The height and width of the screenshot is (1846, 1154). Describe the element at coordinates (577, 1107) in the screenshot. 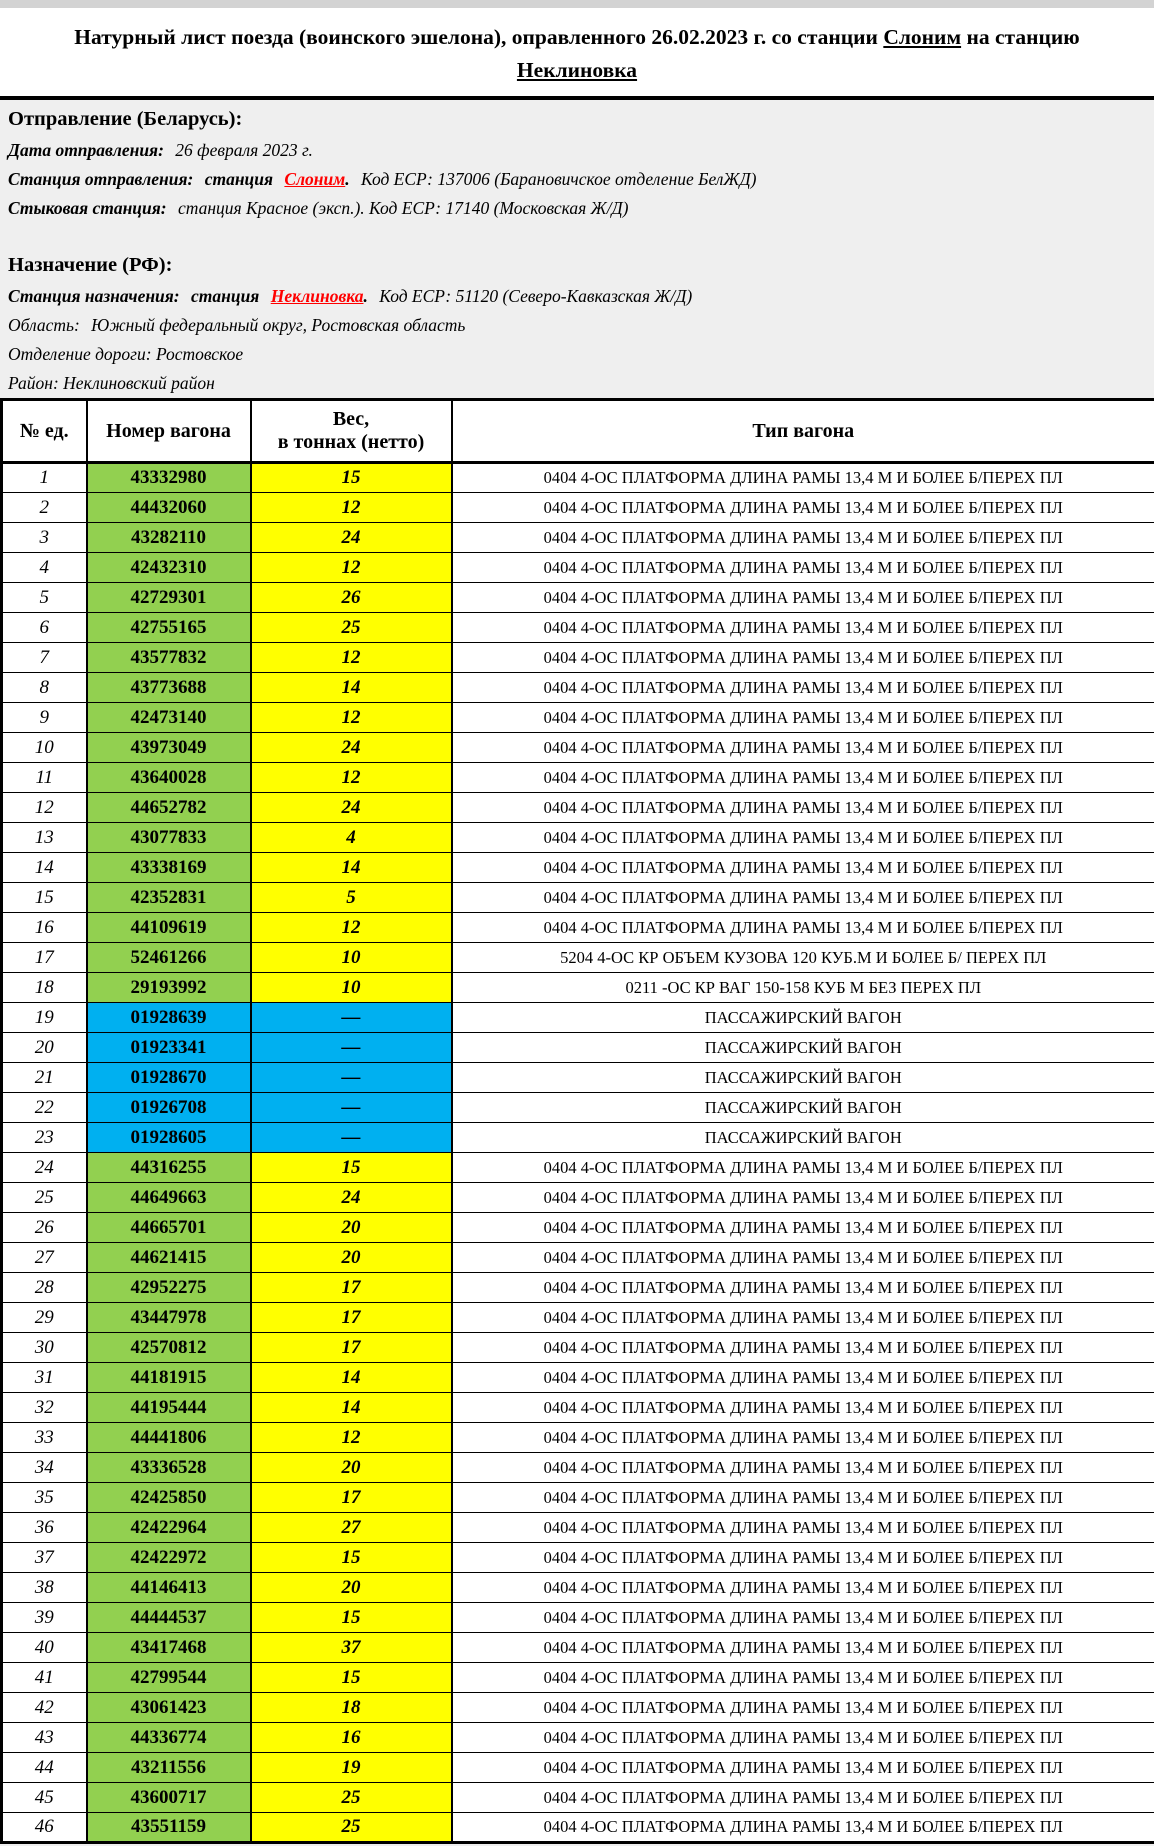

I see `table-row: 22 01926708— ПАССАЖИРСКИЙ ВАГОН` at that location.